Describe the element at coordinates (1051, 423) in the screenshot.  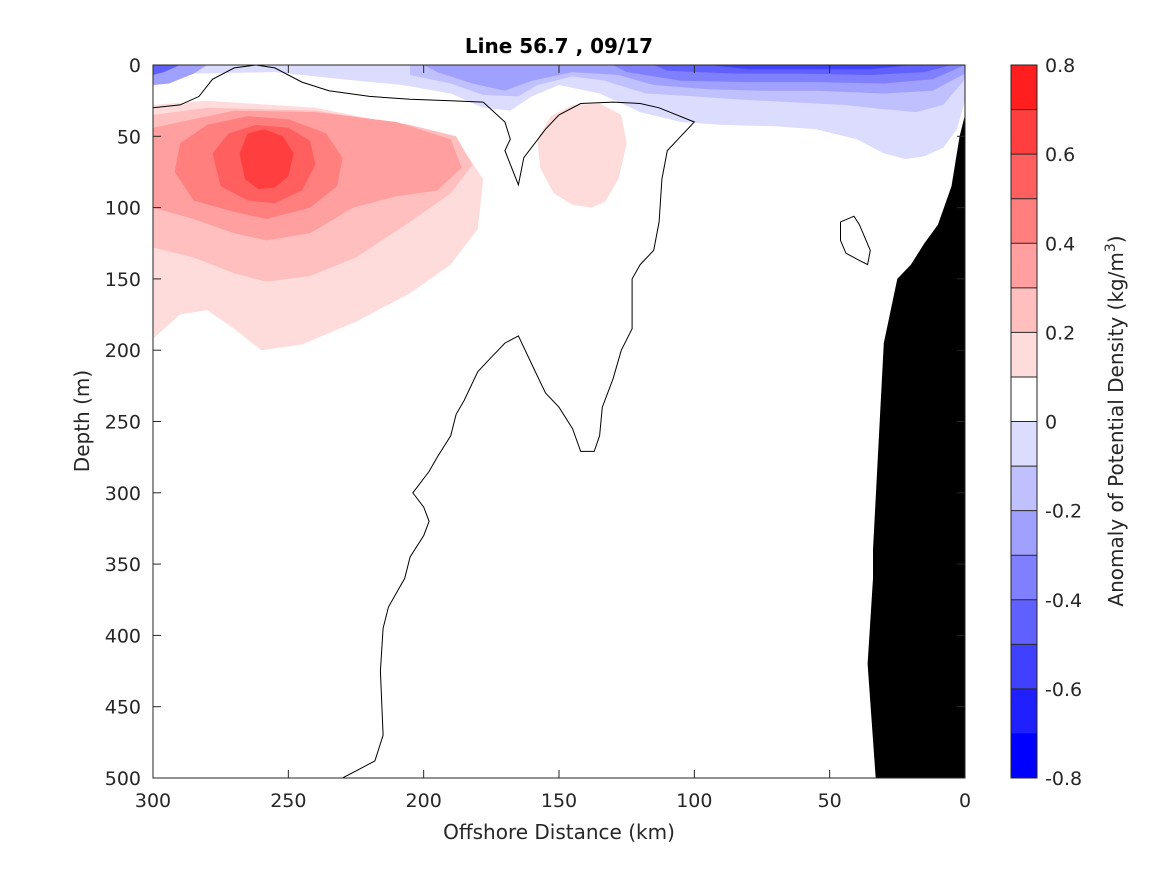
I see `colorbar-tick-label: 0` at that location.